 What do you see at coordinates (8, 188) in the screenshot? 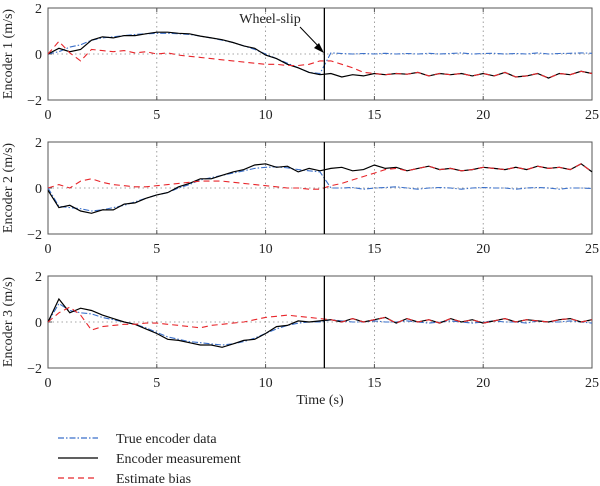
I see `y-axis-label: Encoder 2 (m/s)` at bounding box center [8, 188].